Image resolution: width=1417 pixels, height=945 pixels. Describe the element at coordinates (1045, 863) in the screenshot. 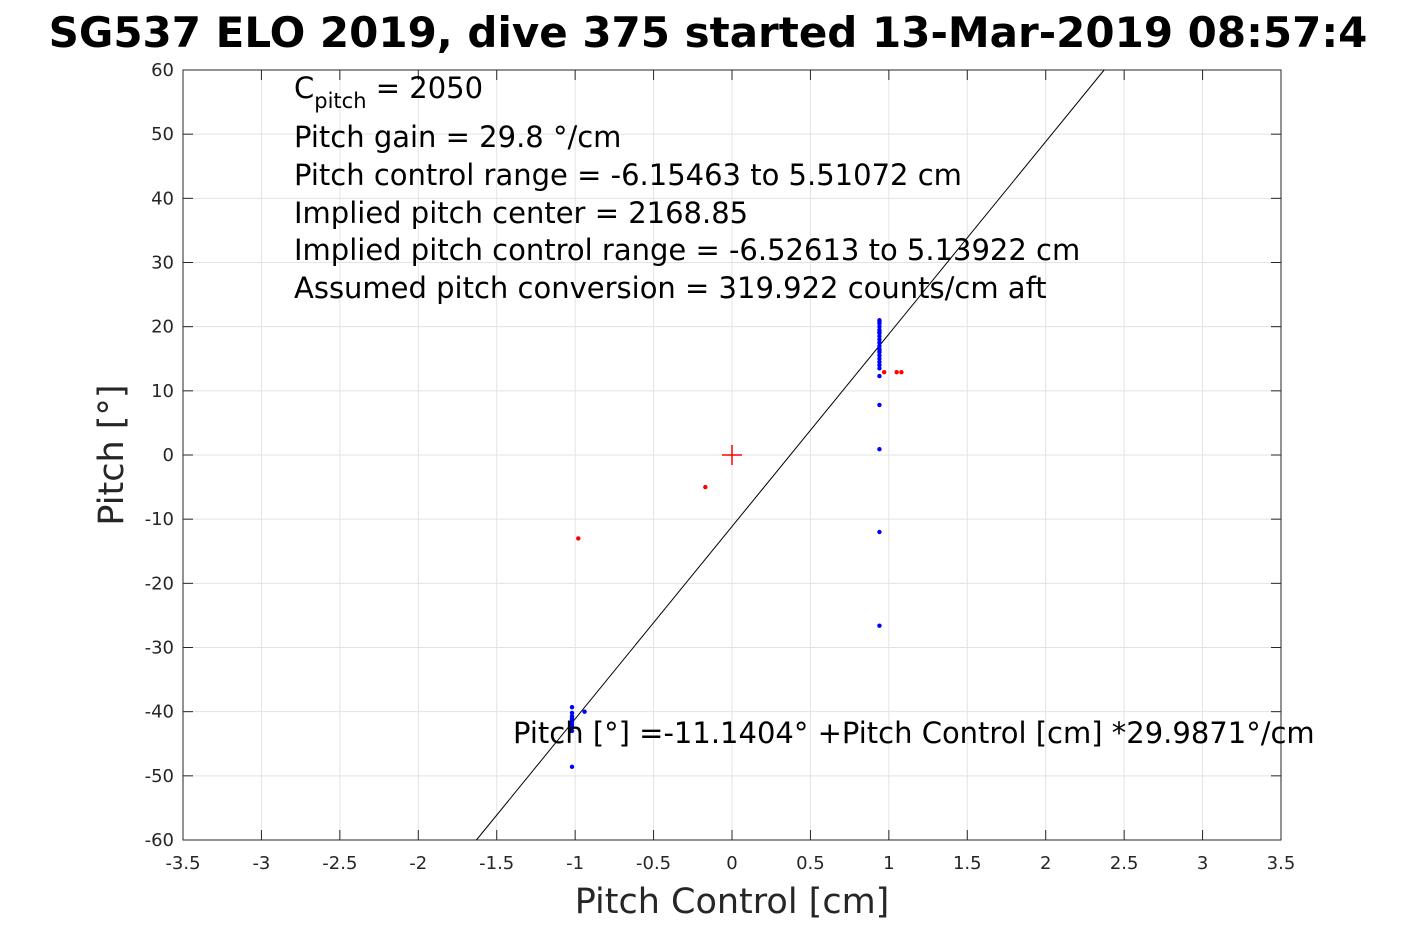

I see `x-tick-label: 2` at that location.